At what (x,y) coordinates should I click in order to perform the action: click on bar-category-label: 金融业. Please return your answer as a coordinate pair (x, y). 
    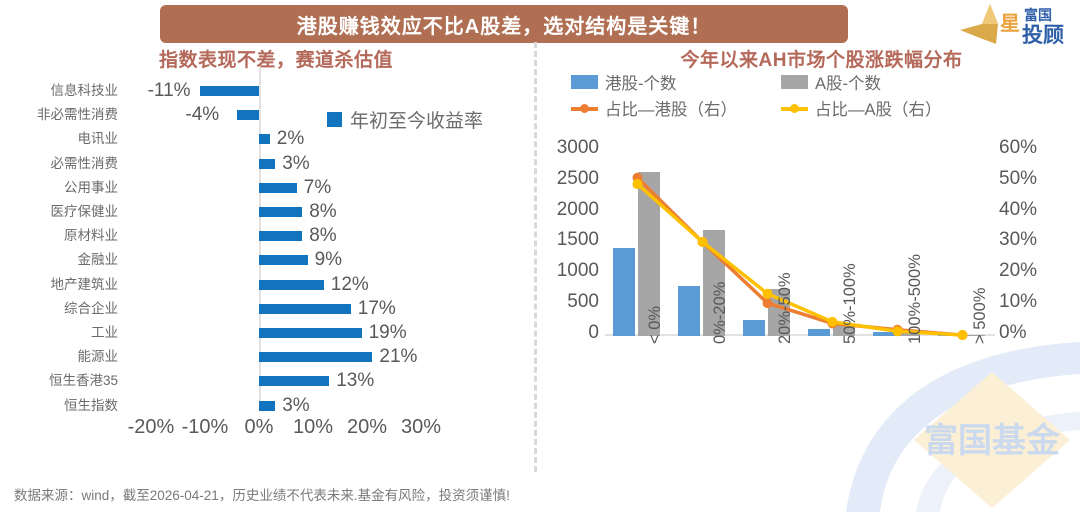
    Looking at the image, I should click on (98, 260).